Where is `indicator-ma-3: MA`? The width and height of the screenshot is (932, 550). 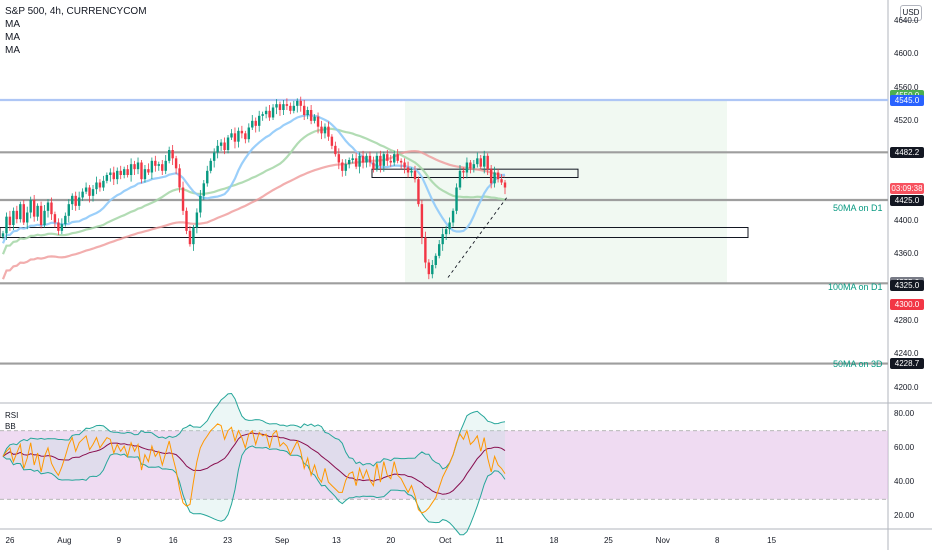
indicator-ma-3: MA is located at coordinates (12, 50).